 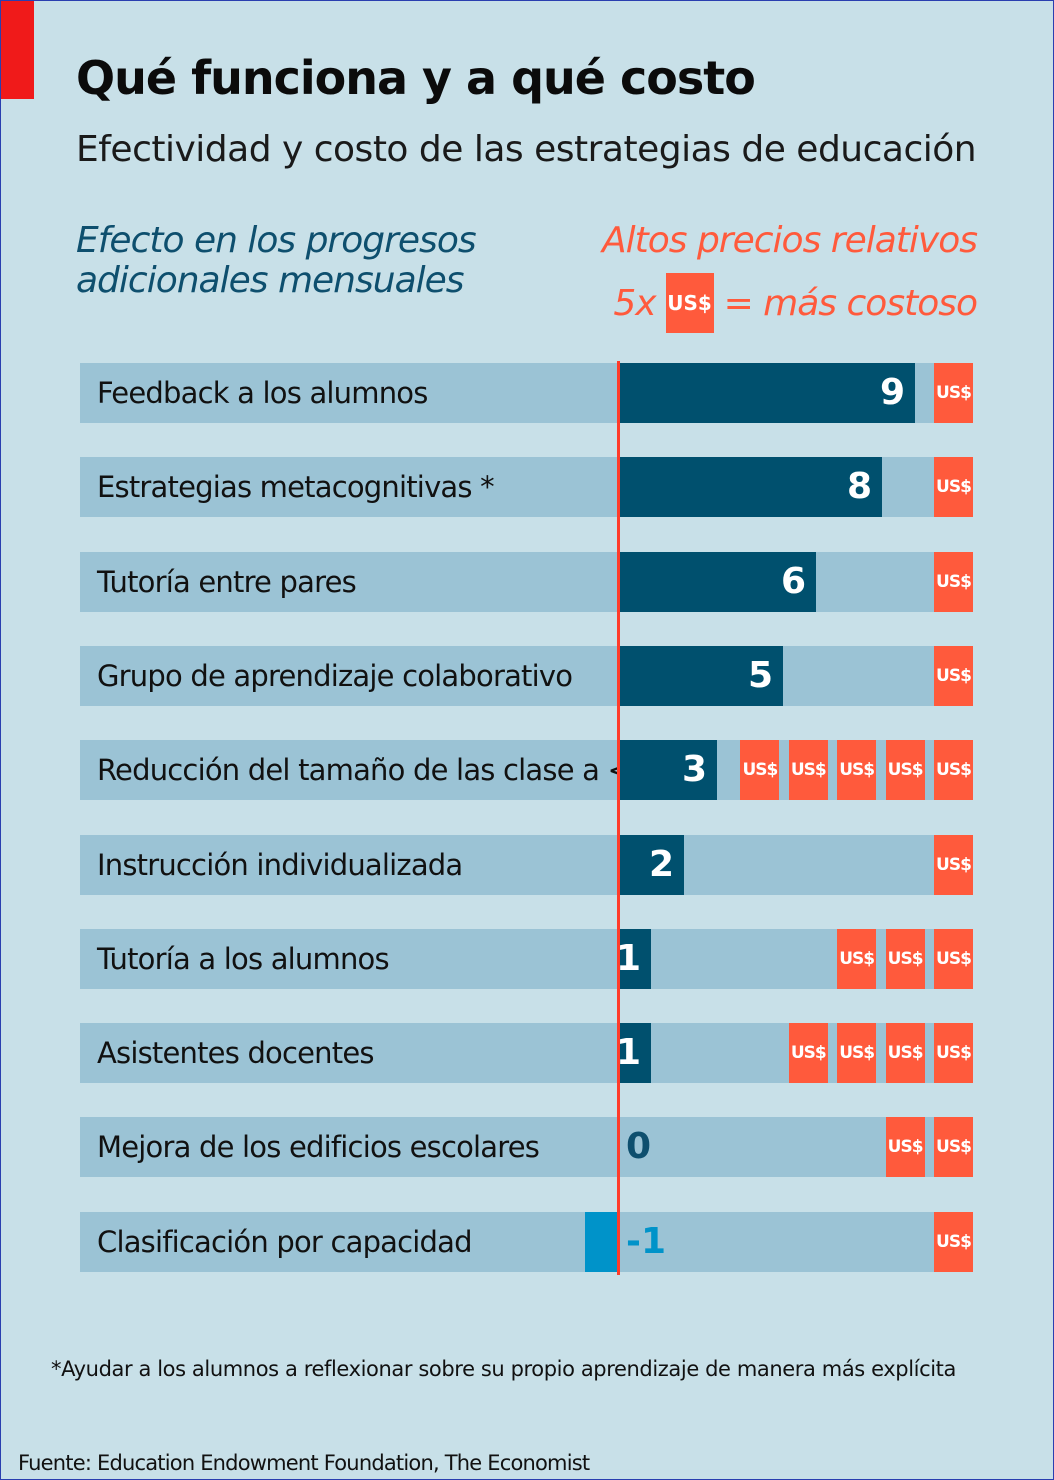 I want to click on cost-legend-box: US$, so click(x=689, y=303).